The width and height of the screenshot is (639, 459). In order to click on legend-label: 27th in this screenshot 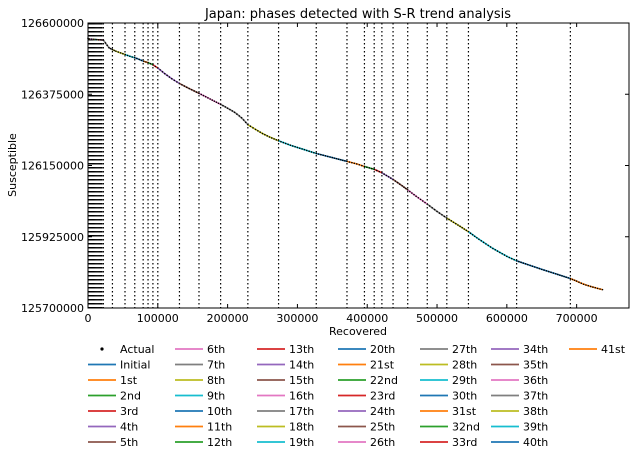, I will do `click(464, 349)`.